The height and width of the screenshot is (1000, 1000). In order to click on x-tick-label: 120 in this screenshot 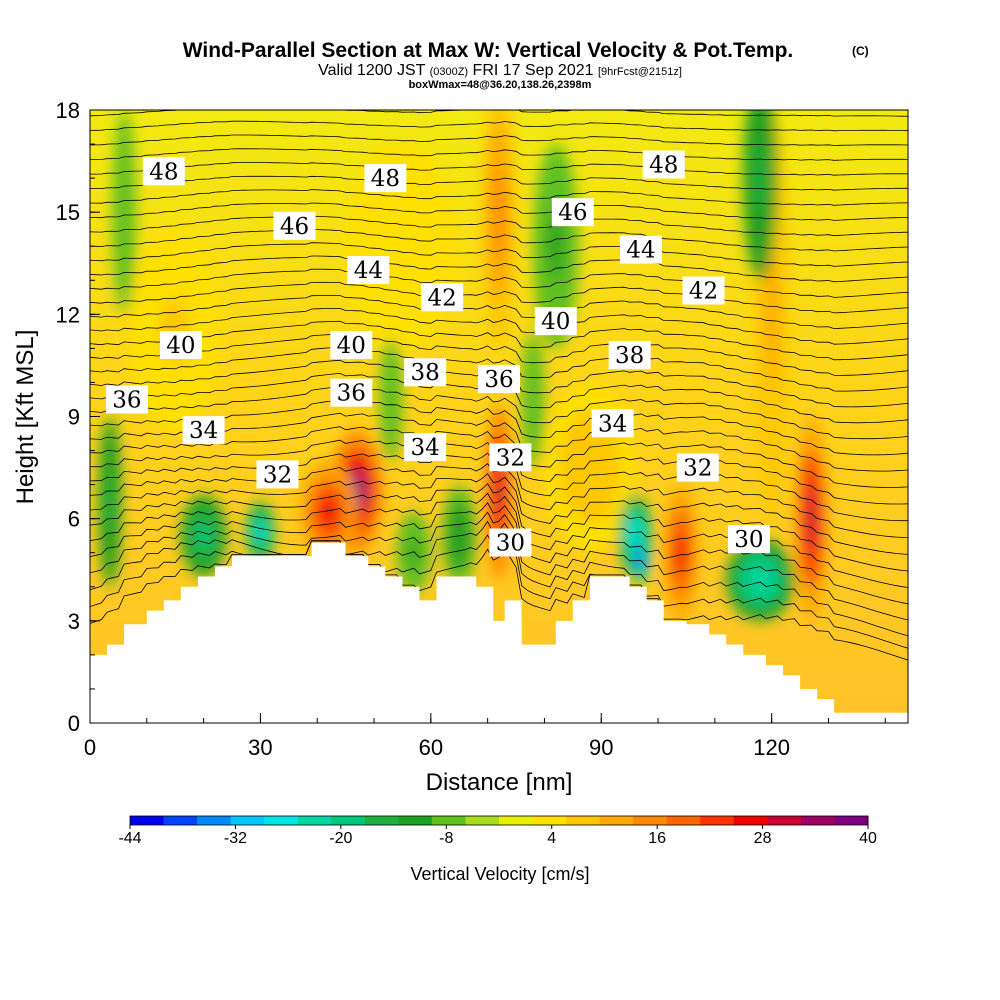, I will do `click(771, 747)`.